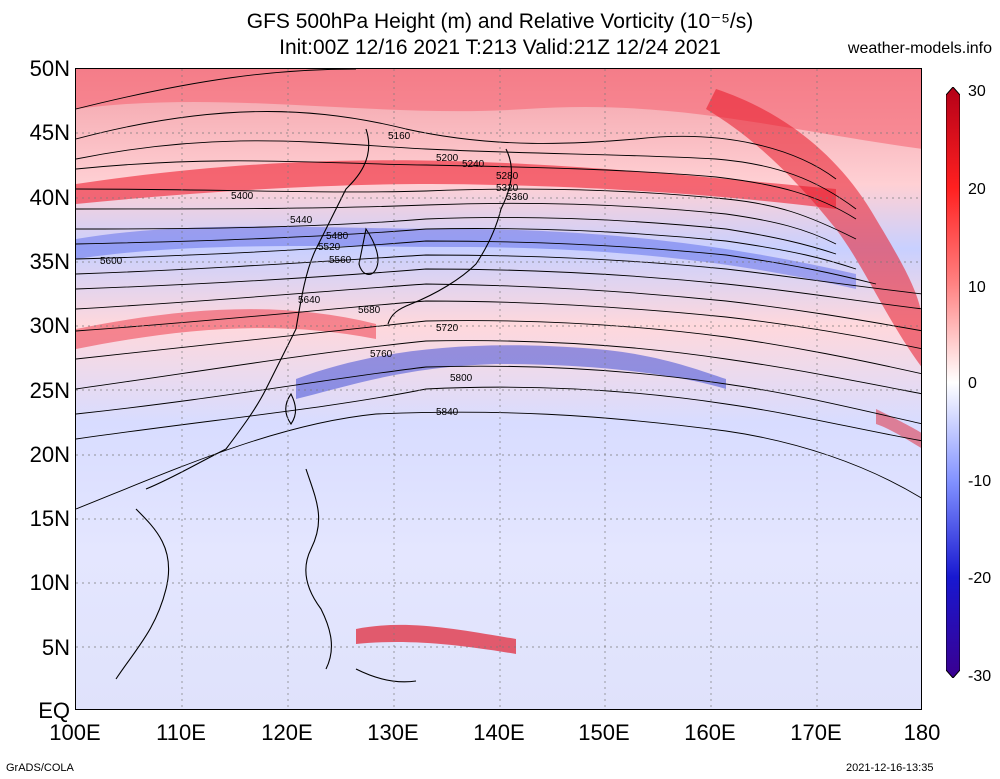 This screenshot has height=779, width=1000. I want to click on colorbar-tick-10: 10, so click(977, 287).